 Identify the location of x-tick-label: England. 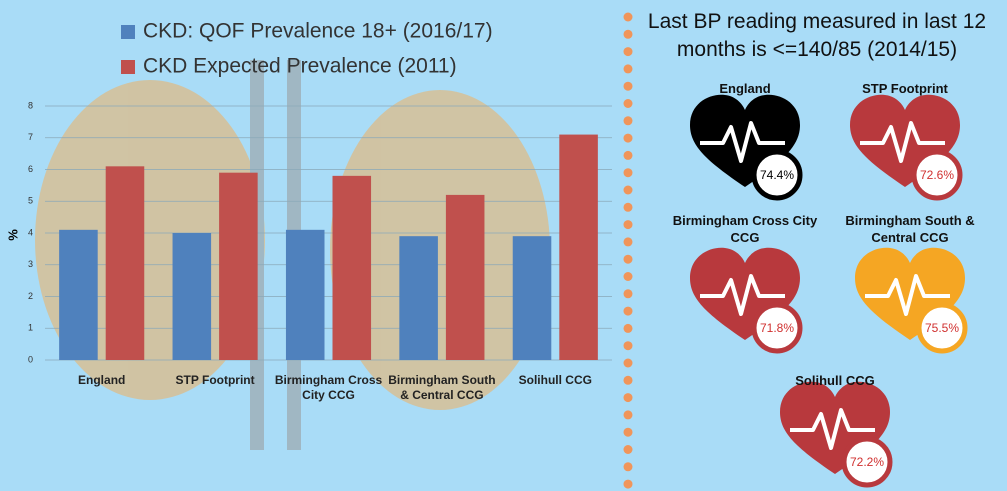
(102, 380).